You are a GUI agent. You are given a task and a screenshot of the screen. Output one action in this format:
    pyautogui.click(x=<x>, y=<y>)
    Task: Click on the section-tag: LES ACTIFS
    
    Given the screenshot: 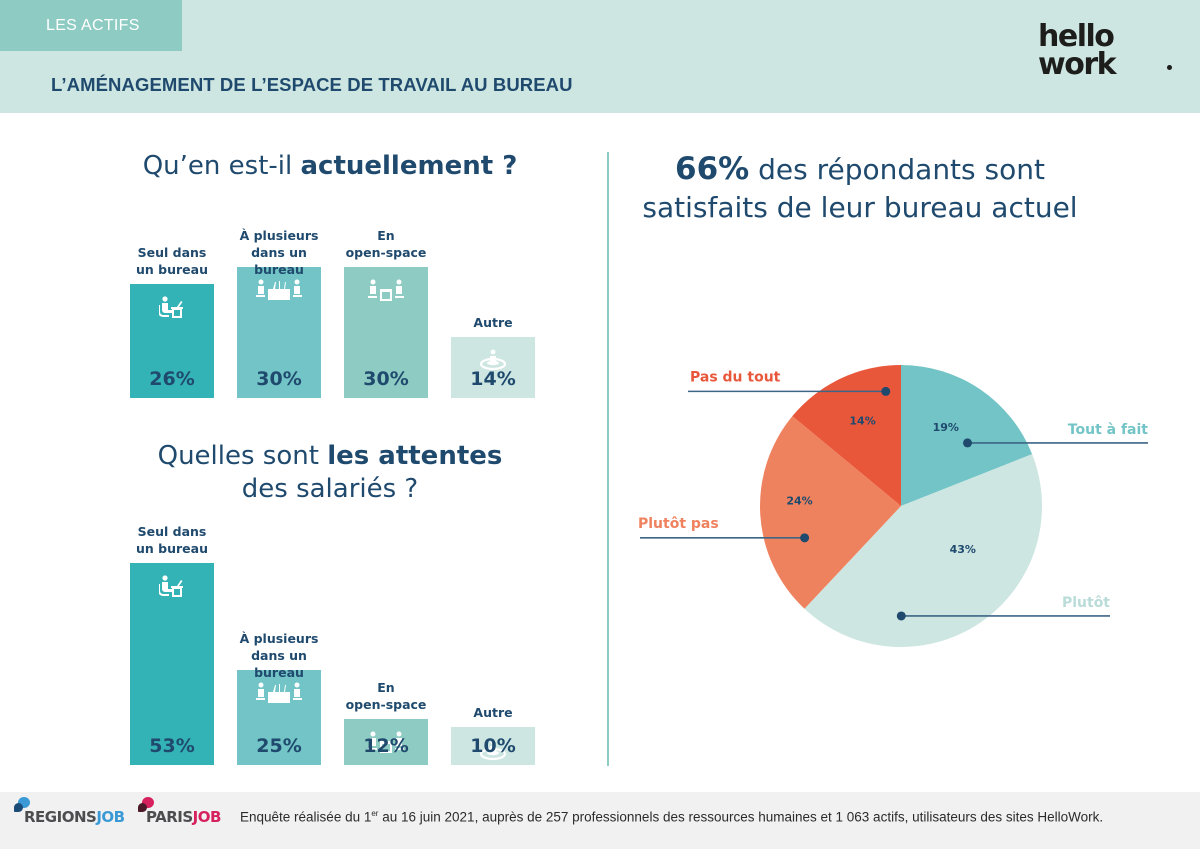 What is the action you would take?
    pyautogui.click(x=91, y=25)
    